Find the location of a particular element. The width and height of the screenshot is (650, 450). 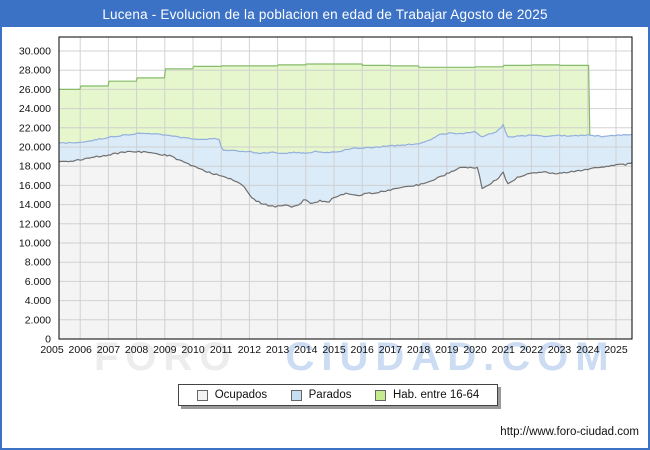

y-tick-label: 24.000 is located at coordinates (35, 109).